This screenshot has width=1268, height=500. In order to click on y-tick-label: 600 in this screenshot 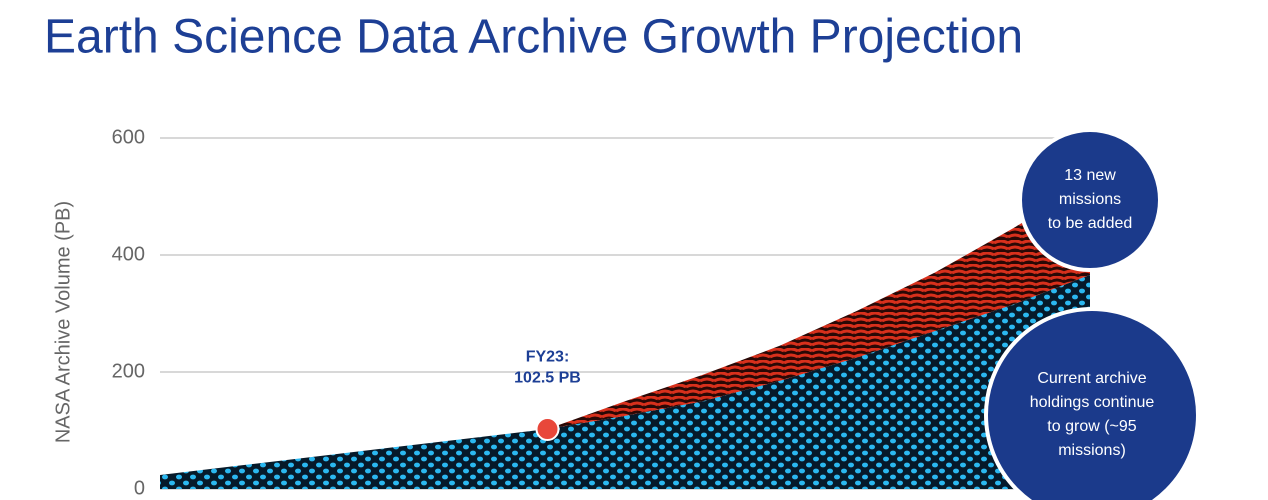, I will do `click(128, 137)`.